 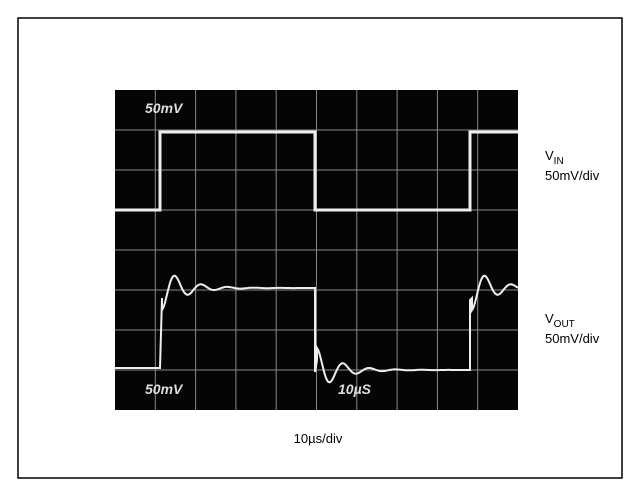 I want to click on vout-trace, so click(x=317, y=329).